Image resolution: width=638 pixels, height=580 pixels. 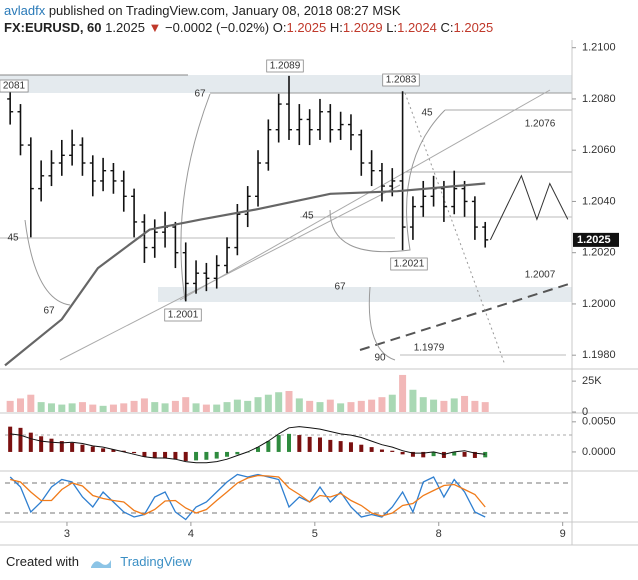 What do you see at coordinates (315, 534) in the screenshot?
I see `x-tick-label: 5` at bounding box center [315, 534].